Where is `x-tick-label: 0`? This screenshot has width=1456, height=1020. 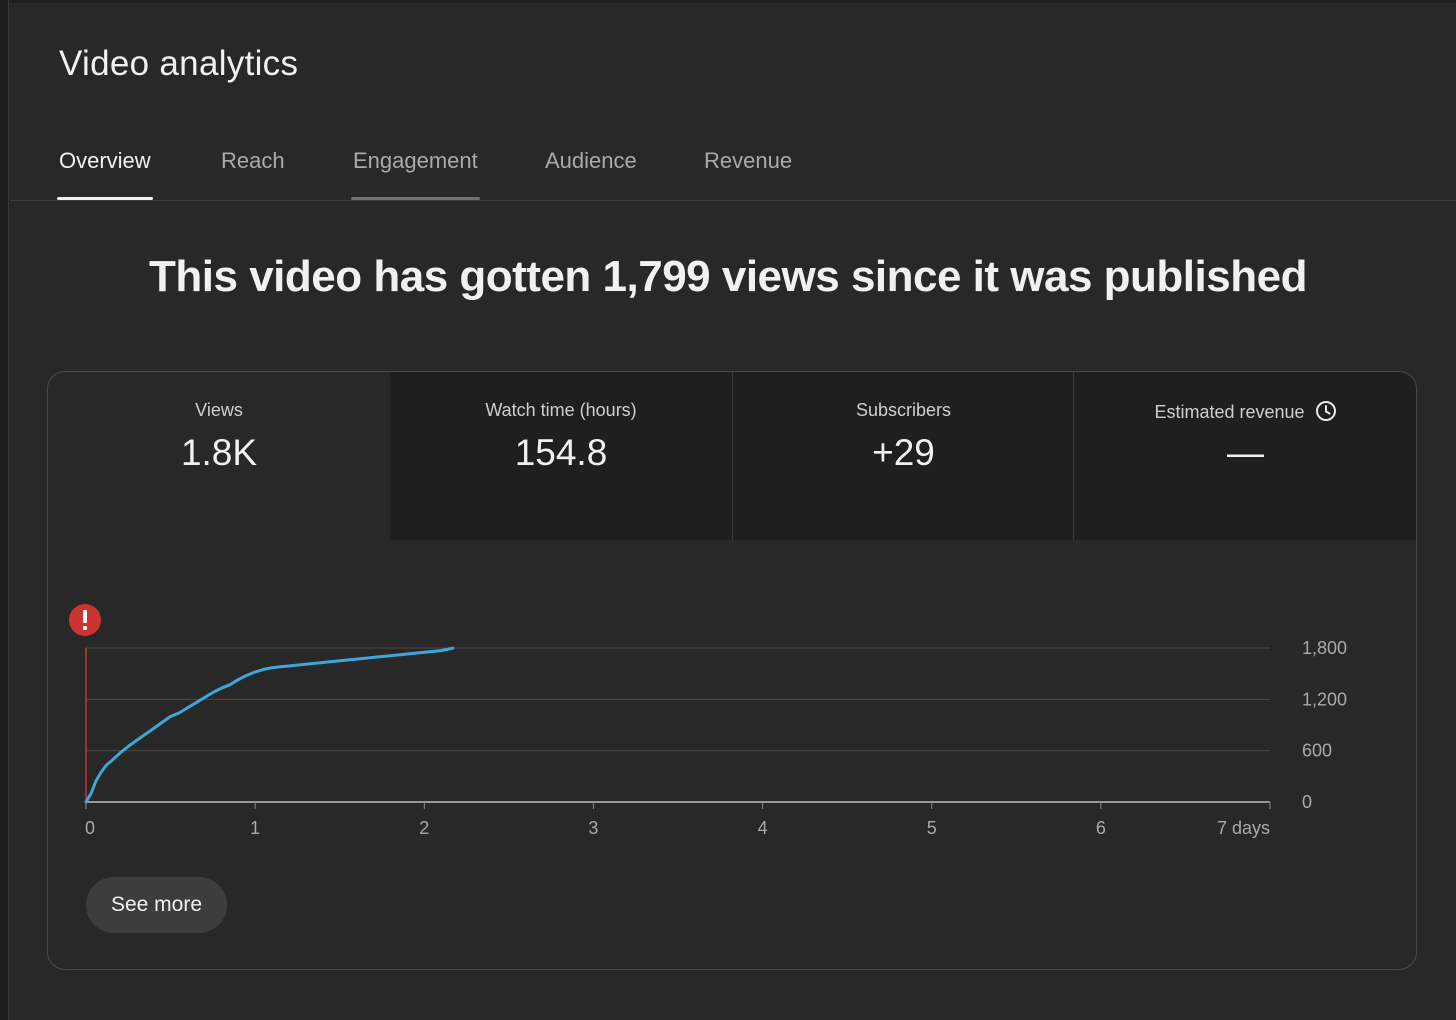 x-tick-label: 0 is located at coordinates (90, 828).